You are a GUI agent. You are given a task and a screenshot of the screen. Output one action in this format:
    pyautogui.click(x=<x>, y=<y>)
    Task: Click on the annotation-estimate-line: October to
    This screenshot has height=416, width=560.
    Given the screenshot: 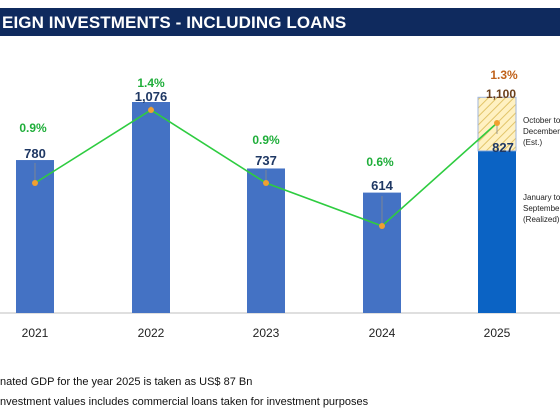 What is the action you would take?
    pyautogui.click(x=541, y=120)
    